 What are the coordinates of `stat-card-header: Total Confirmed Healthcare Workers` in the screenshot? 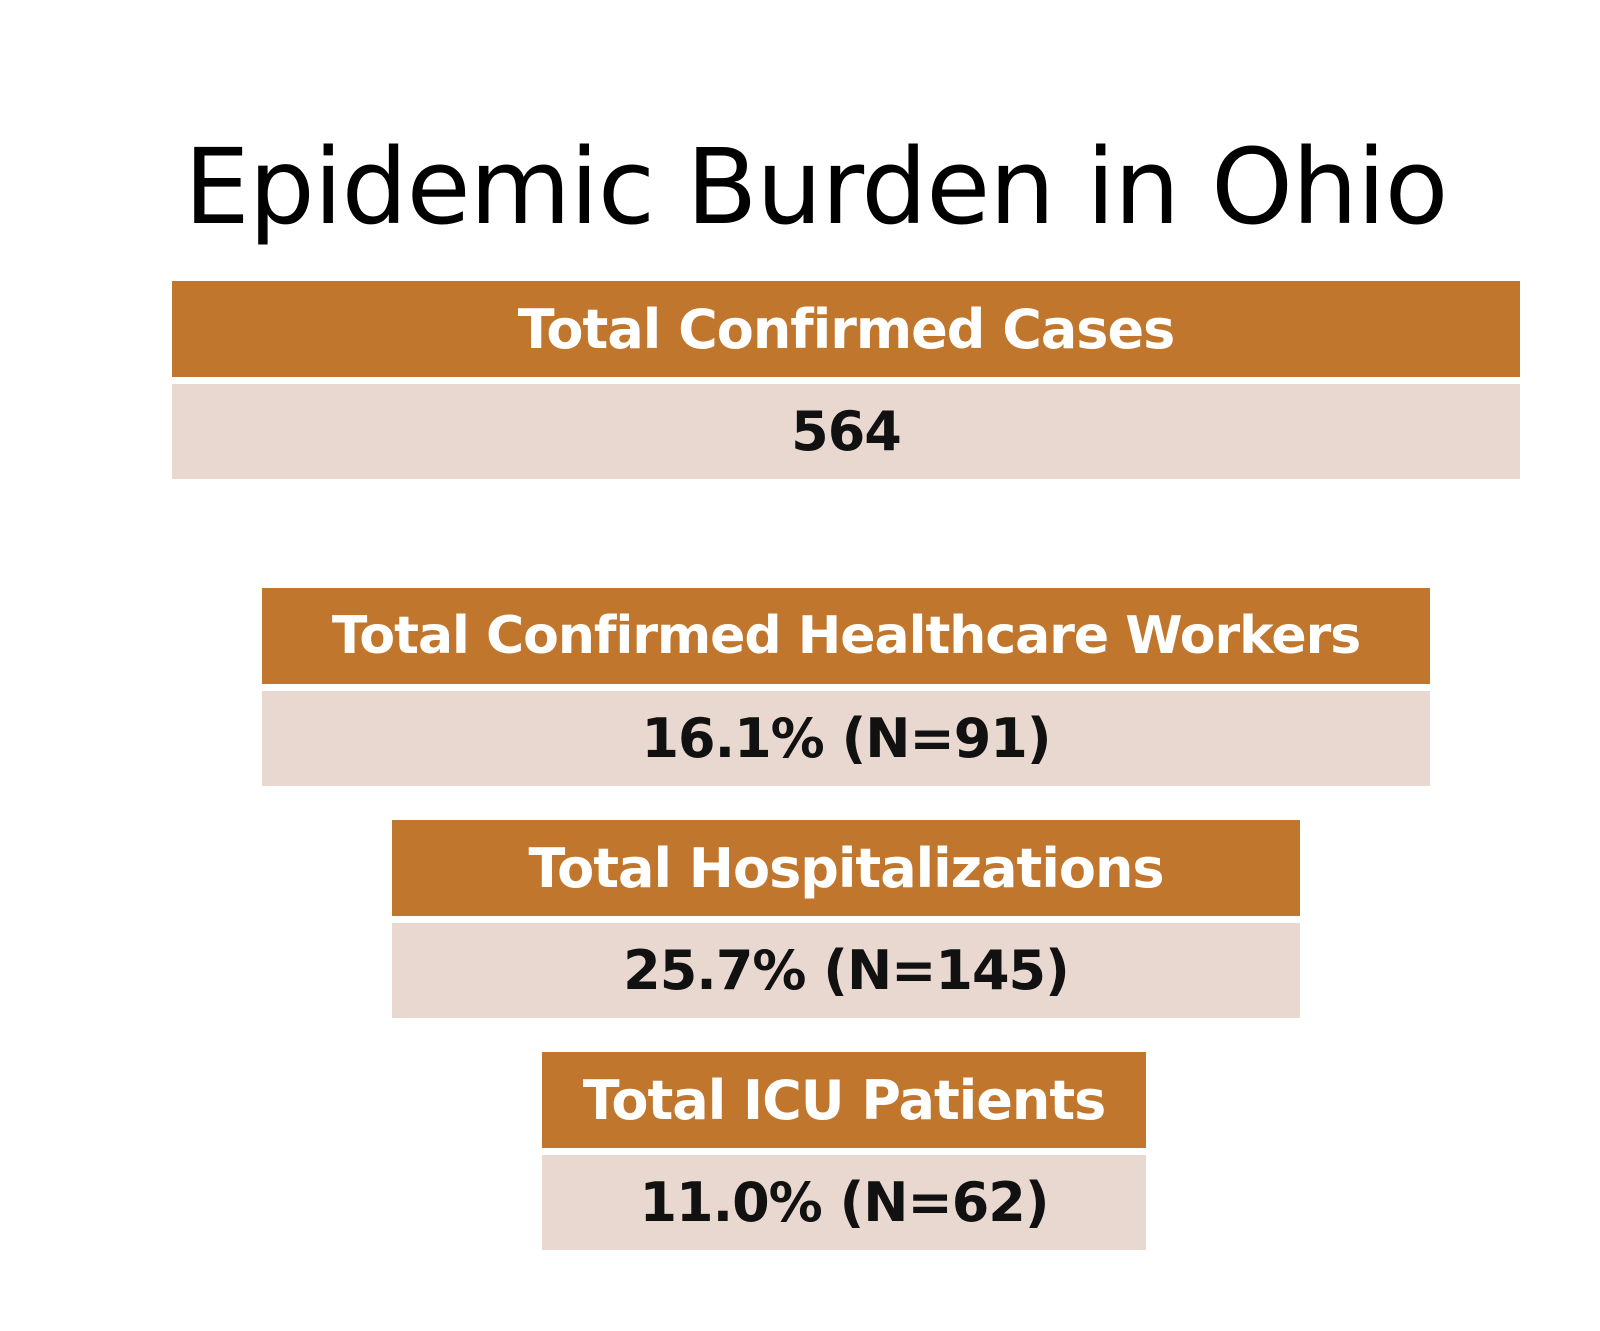 It's located at (846, 636).